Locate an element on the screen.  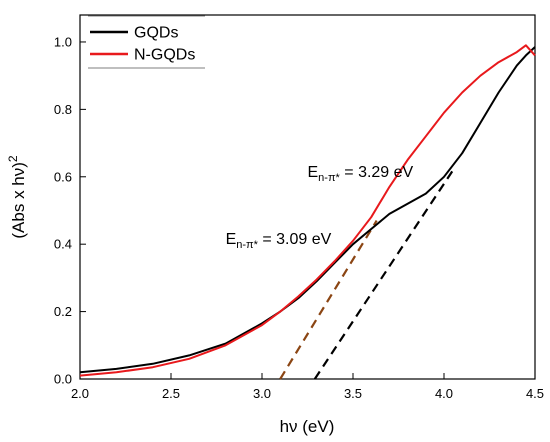
annotations: En-π* = 3.29 eV En-π* = 3.09 eV is located at coordinates (320, 207).